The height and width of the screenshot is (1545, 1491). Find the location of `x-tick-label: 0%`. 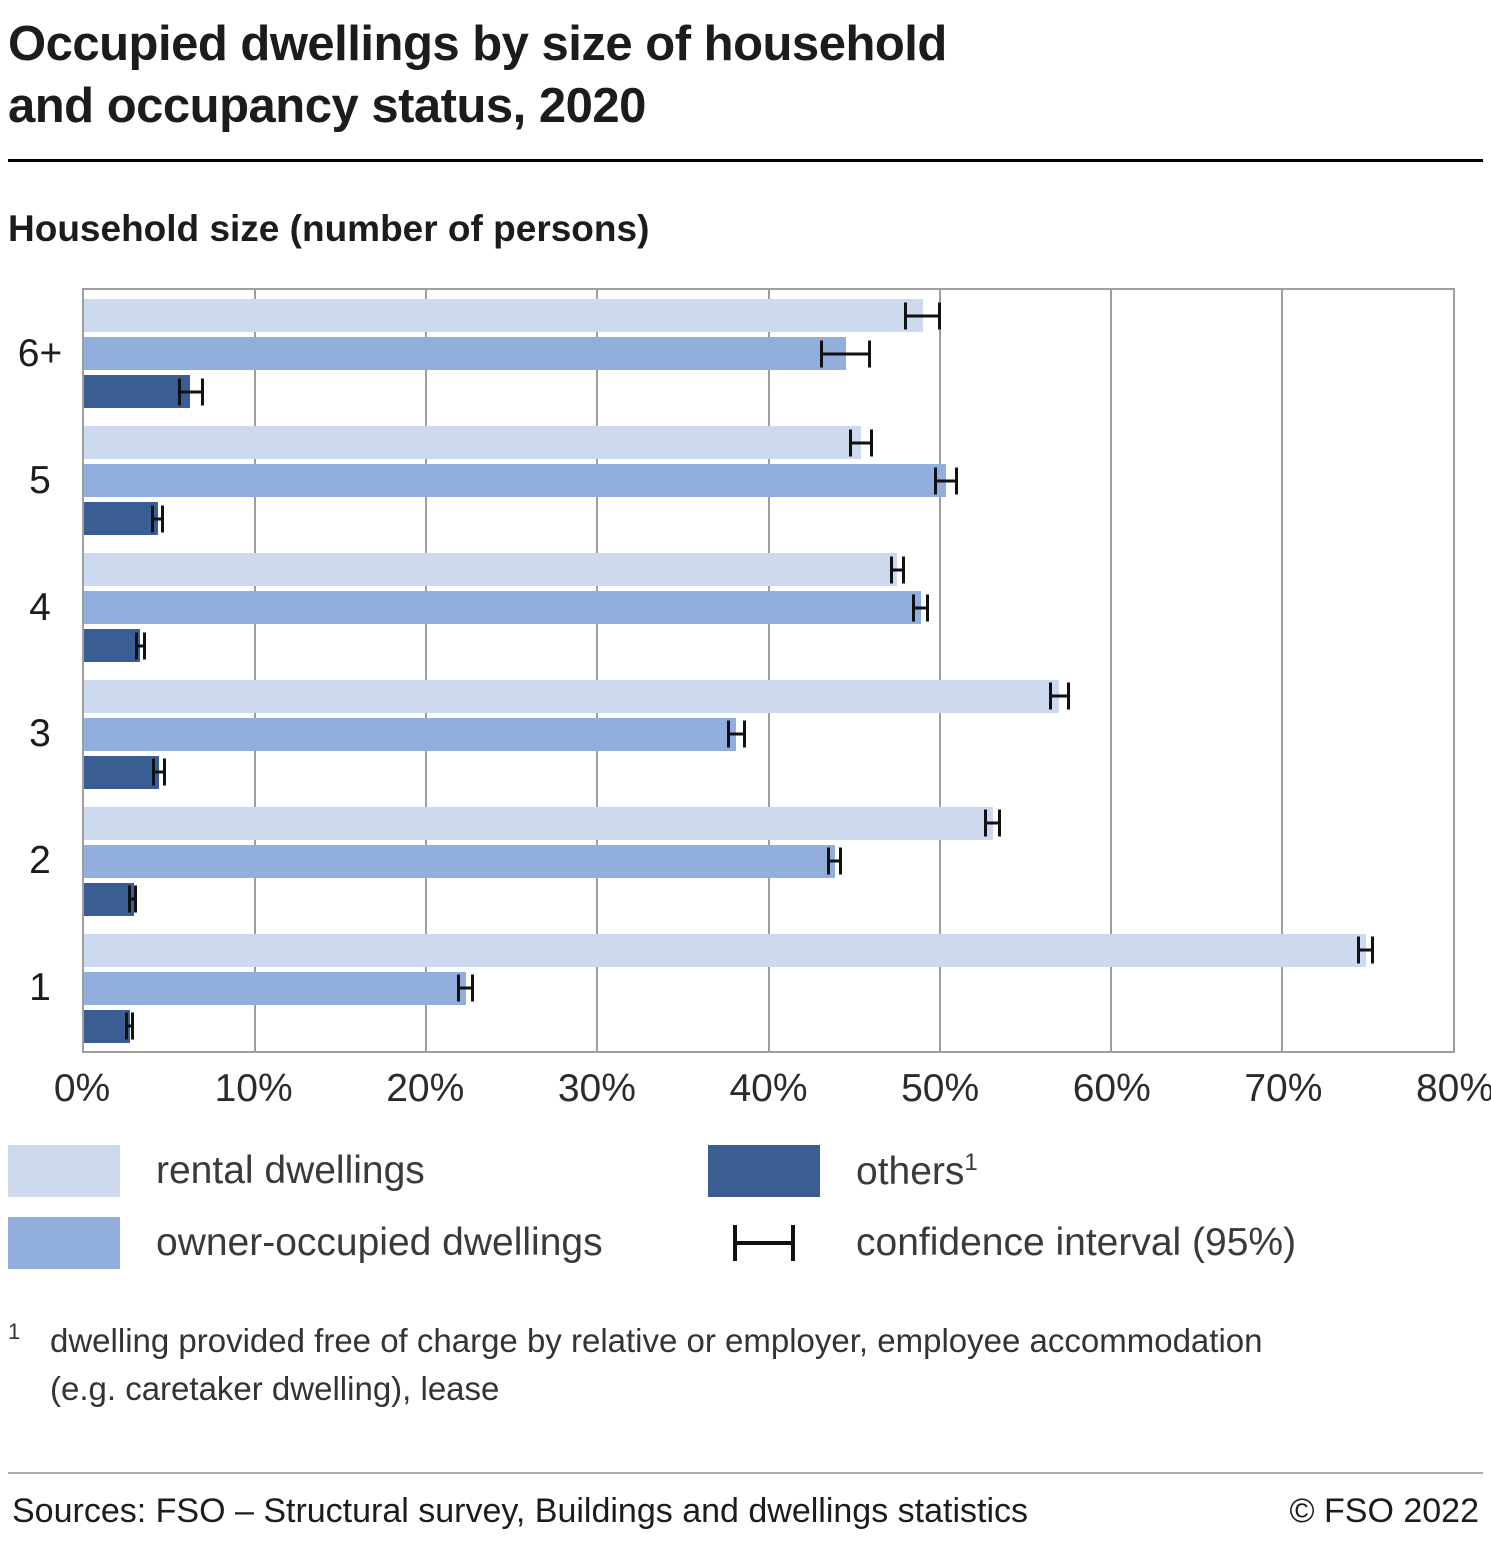

x-tick-label: 0% is located at coordinates (82, 1089).